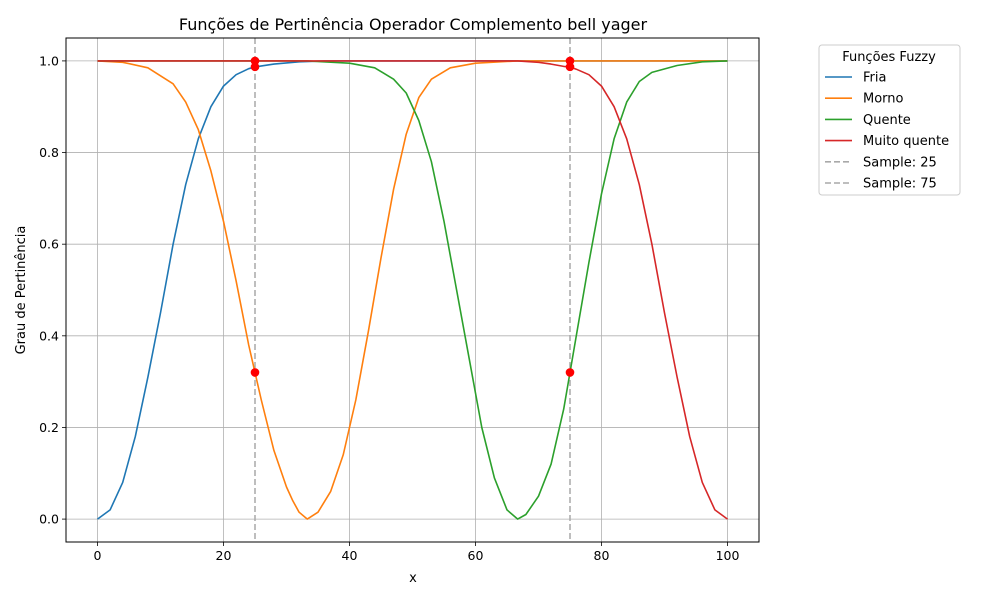 Image resolution: width=1000 pixels, height=600 pixels. I want to click on x-tick-label: 40, so click(350, 555).